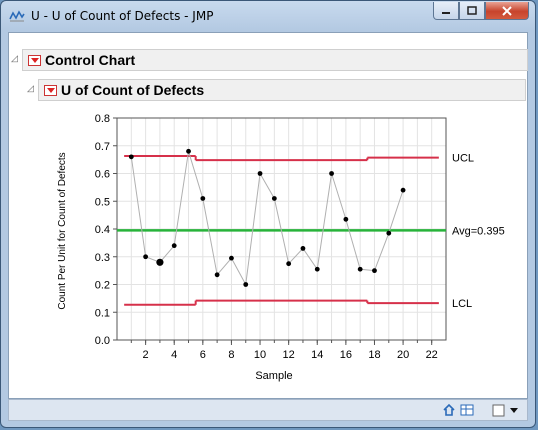  What do you see at coordinates (268, 410) in the screenshot?
I see `status-bar` at bounding box center [268, 410].